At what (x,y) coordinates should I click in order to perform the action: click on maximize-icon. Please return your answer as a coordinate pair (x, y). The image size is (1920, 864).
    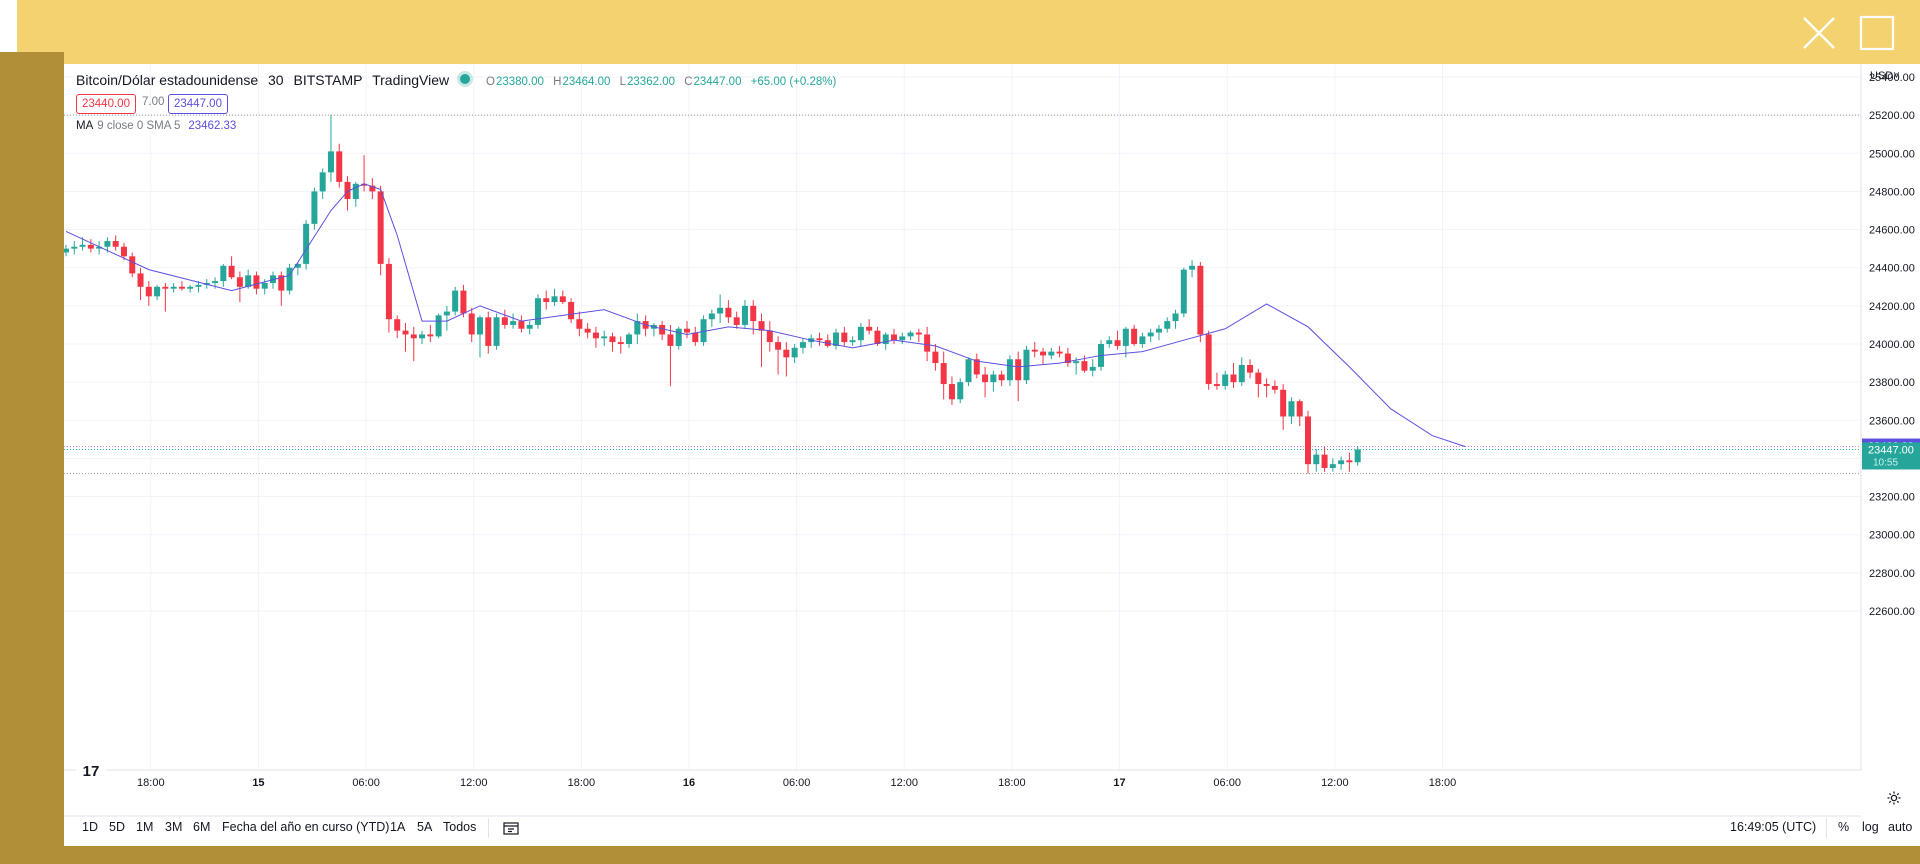
    Looking at the image, I should click on (1877, 33).